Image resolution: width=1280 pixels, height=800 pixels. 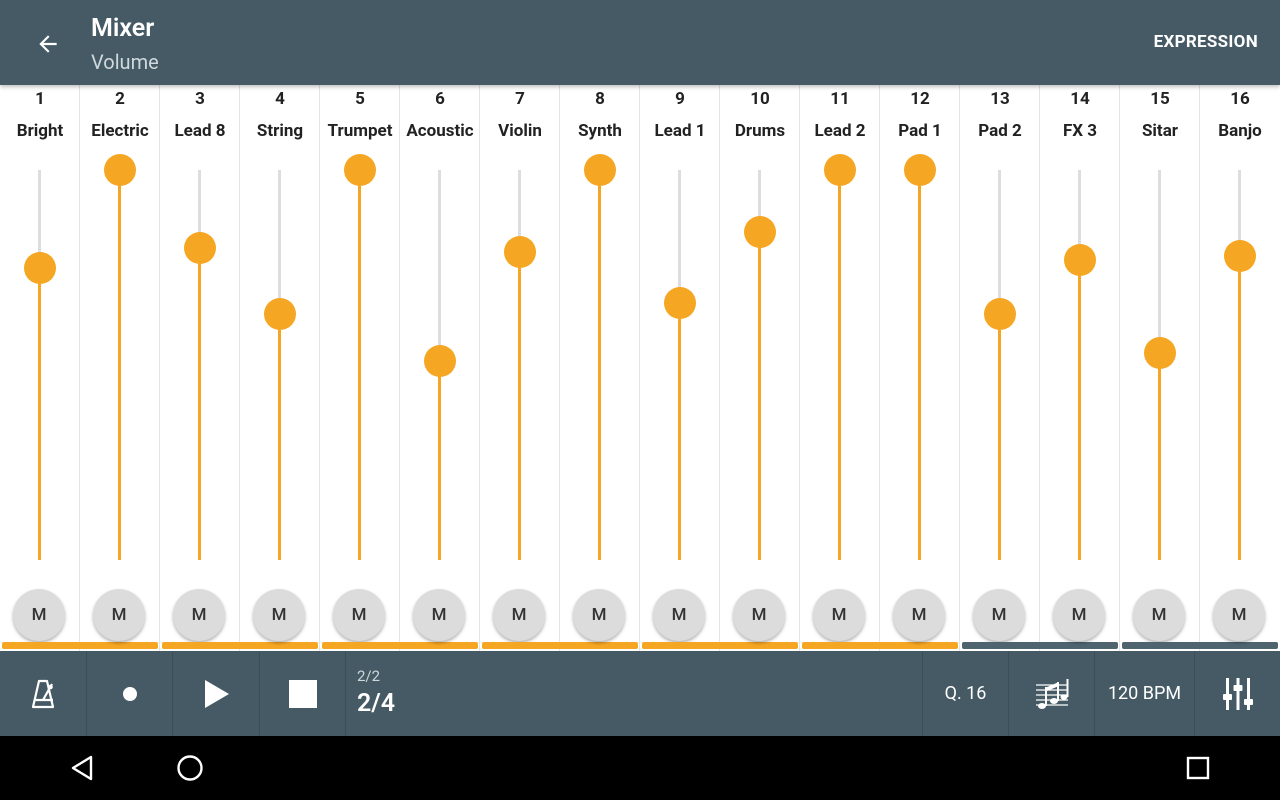 What do you see at coordinates (369, 676) in the screenshot?
I see `position-subtext: 2/2` at bounding box center [369, 676].